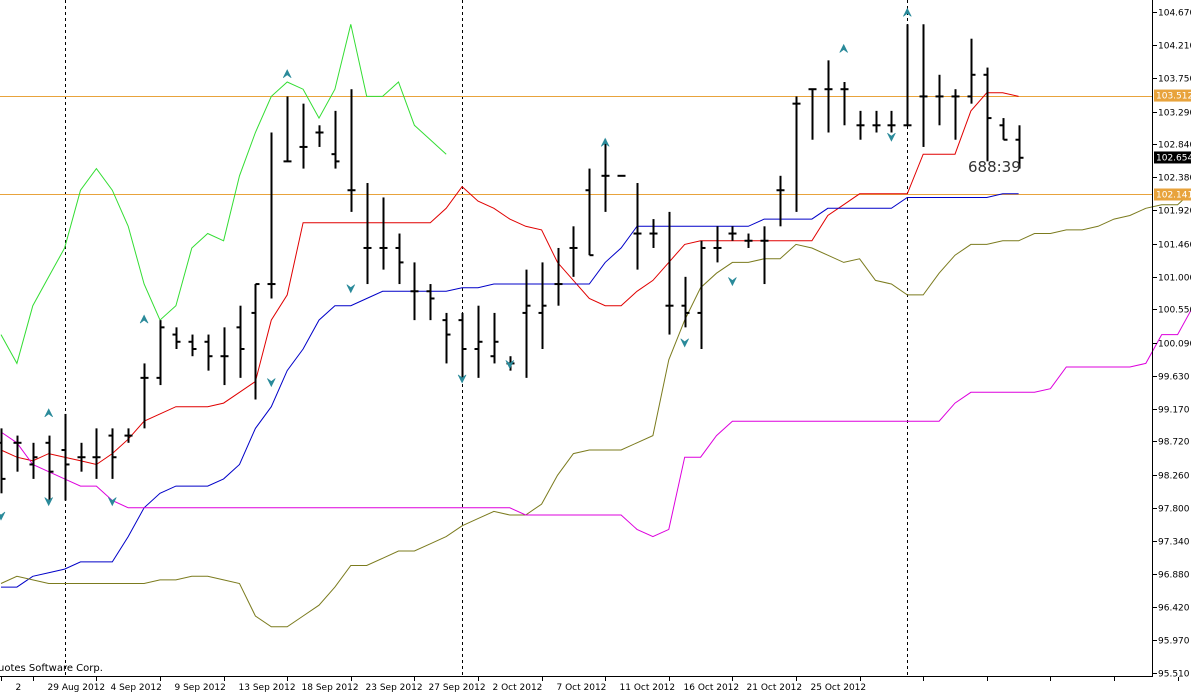 The image size is (1191, 693). I want to click on time-tick-label-5: 18 Sep 2012, so click(330, 688).